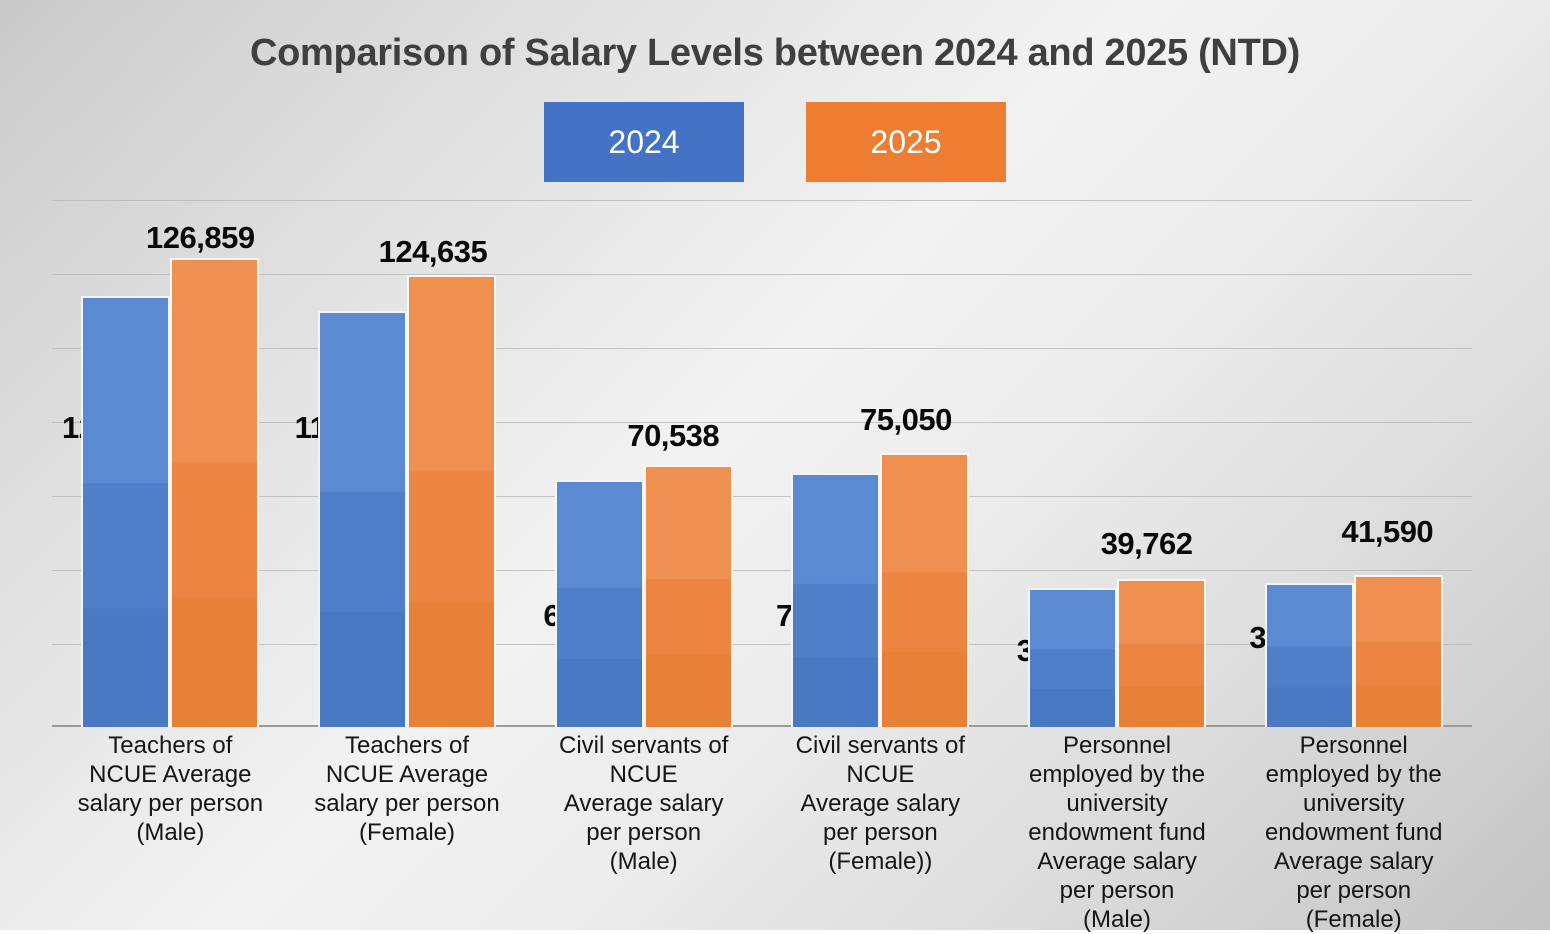 The image size is (1550, 934). I want to click on value-label-2025: 70,538, so click(673, 435).